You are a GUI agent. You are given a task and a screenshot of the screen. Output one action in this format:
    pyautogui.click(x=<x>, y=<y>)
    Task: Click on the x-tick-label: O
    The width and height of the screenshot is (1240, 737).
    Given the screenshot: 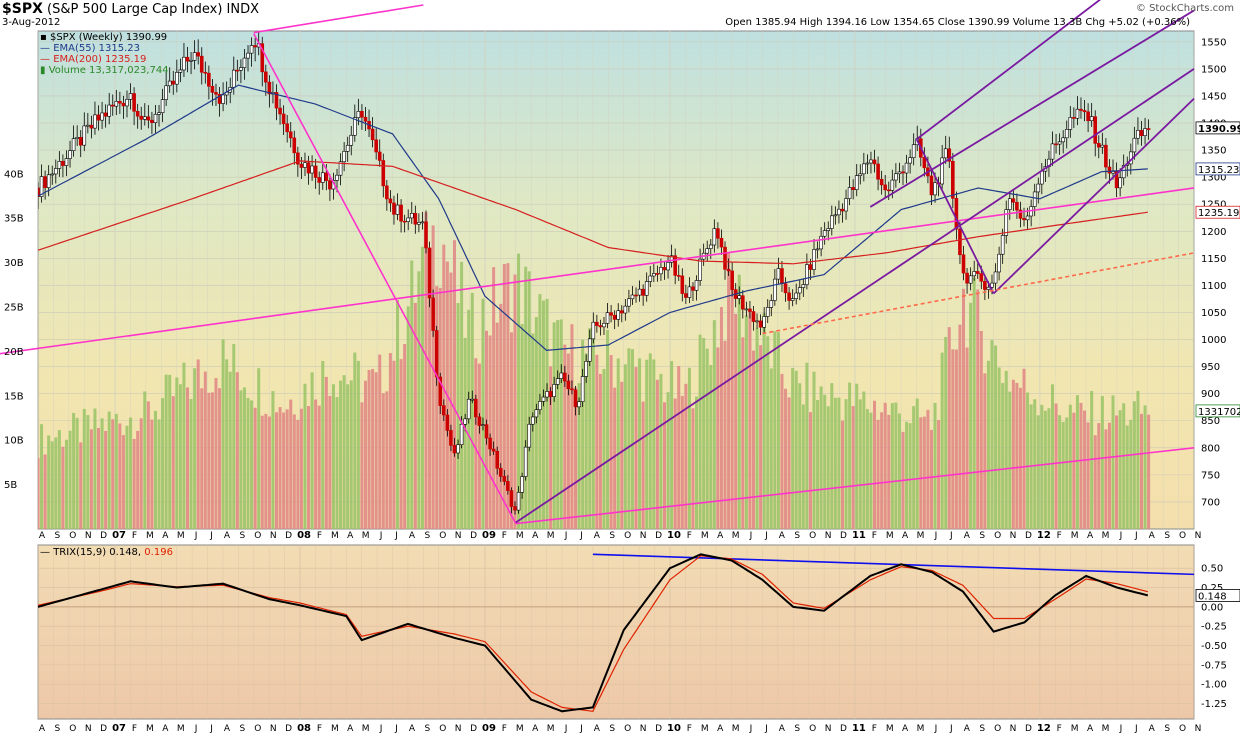 What is the action you would take?
    pyautogui.click(x=812, y=729)
    